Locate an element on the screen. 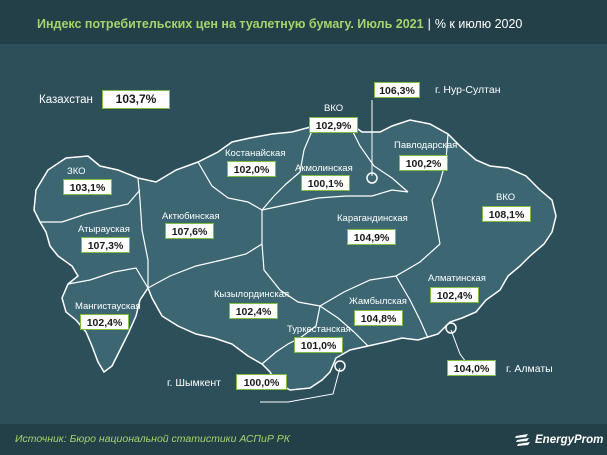  region-value-turkestan: 101,0% is located at coordinates (318, 345).